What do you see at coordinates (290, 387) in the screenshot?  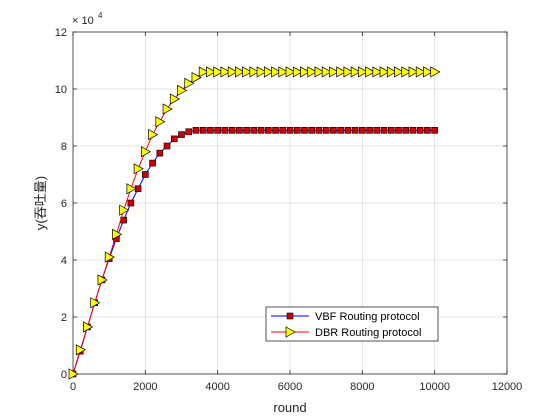 I see `x-tick-label: 6000` at bounding box center [290, 387].